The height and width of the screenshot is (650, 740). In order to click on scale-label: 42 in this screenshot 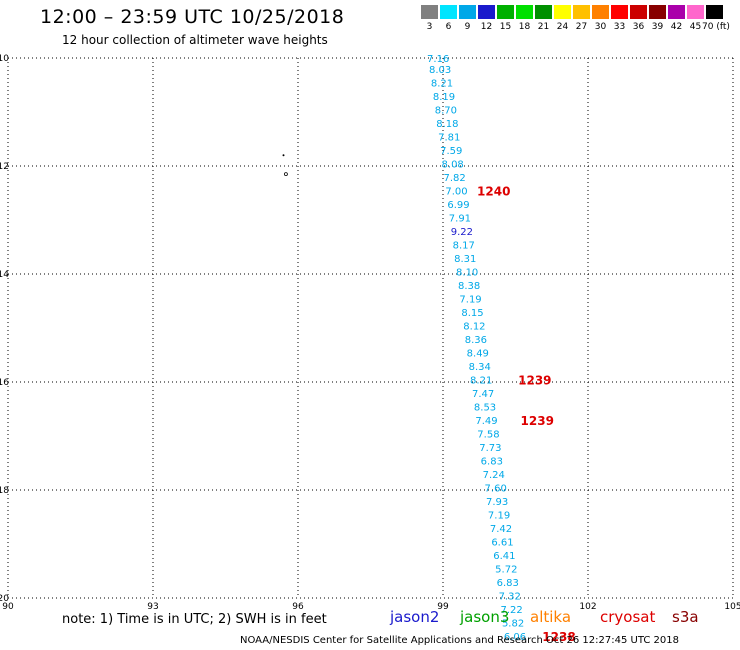, I will do `click(676, 27)`.